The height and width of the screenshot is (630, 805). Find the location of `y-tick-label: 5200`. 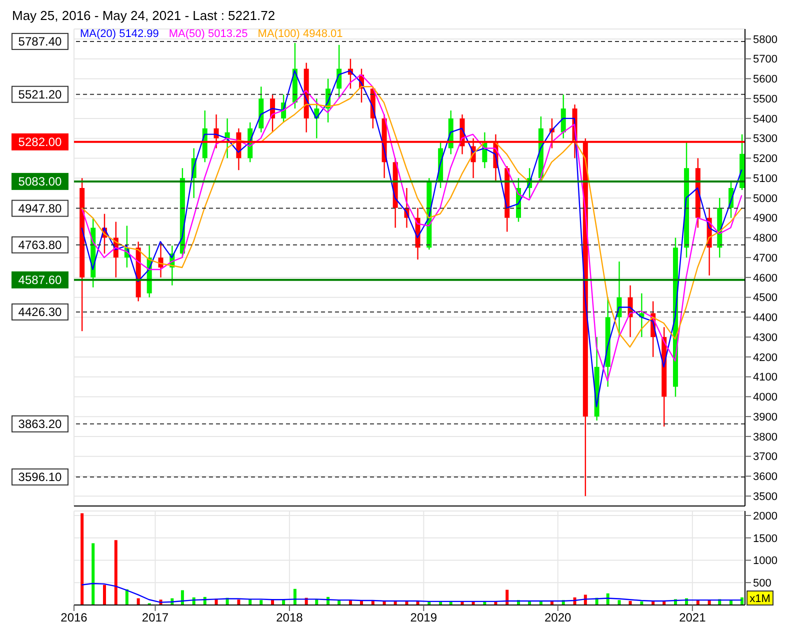

y-tick-label: 5200 is located at coordinates (765, 159).